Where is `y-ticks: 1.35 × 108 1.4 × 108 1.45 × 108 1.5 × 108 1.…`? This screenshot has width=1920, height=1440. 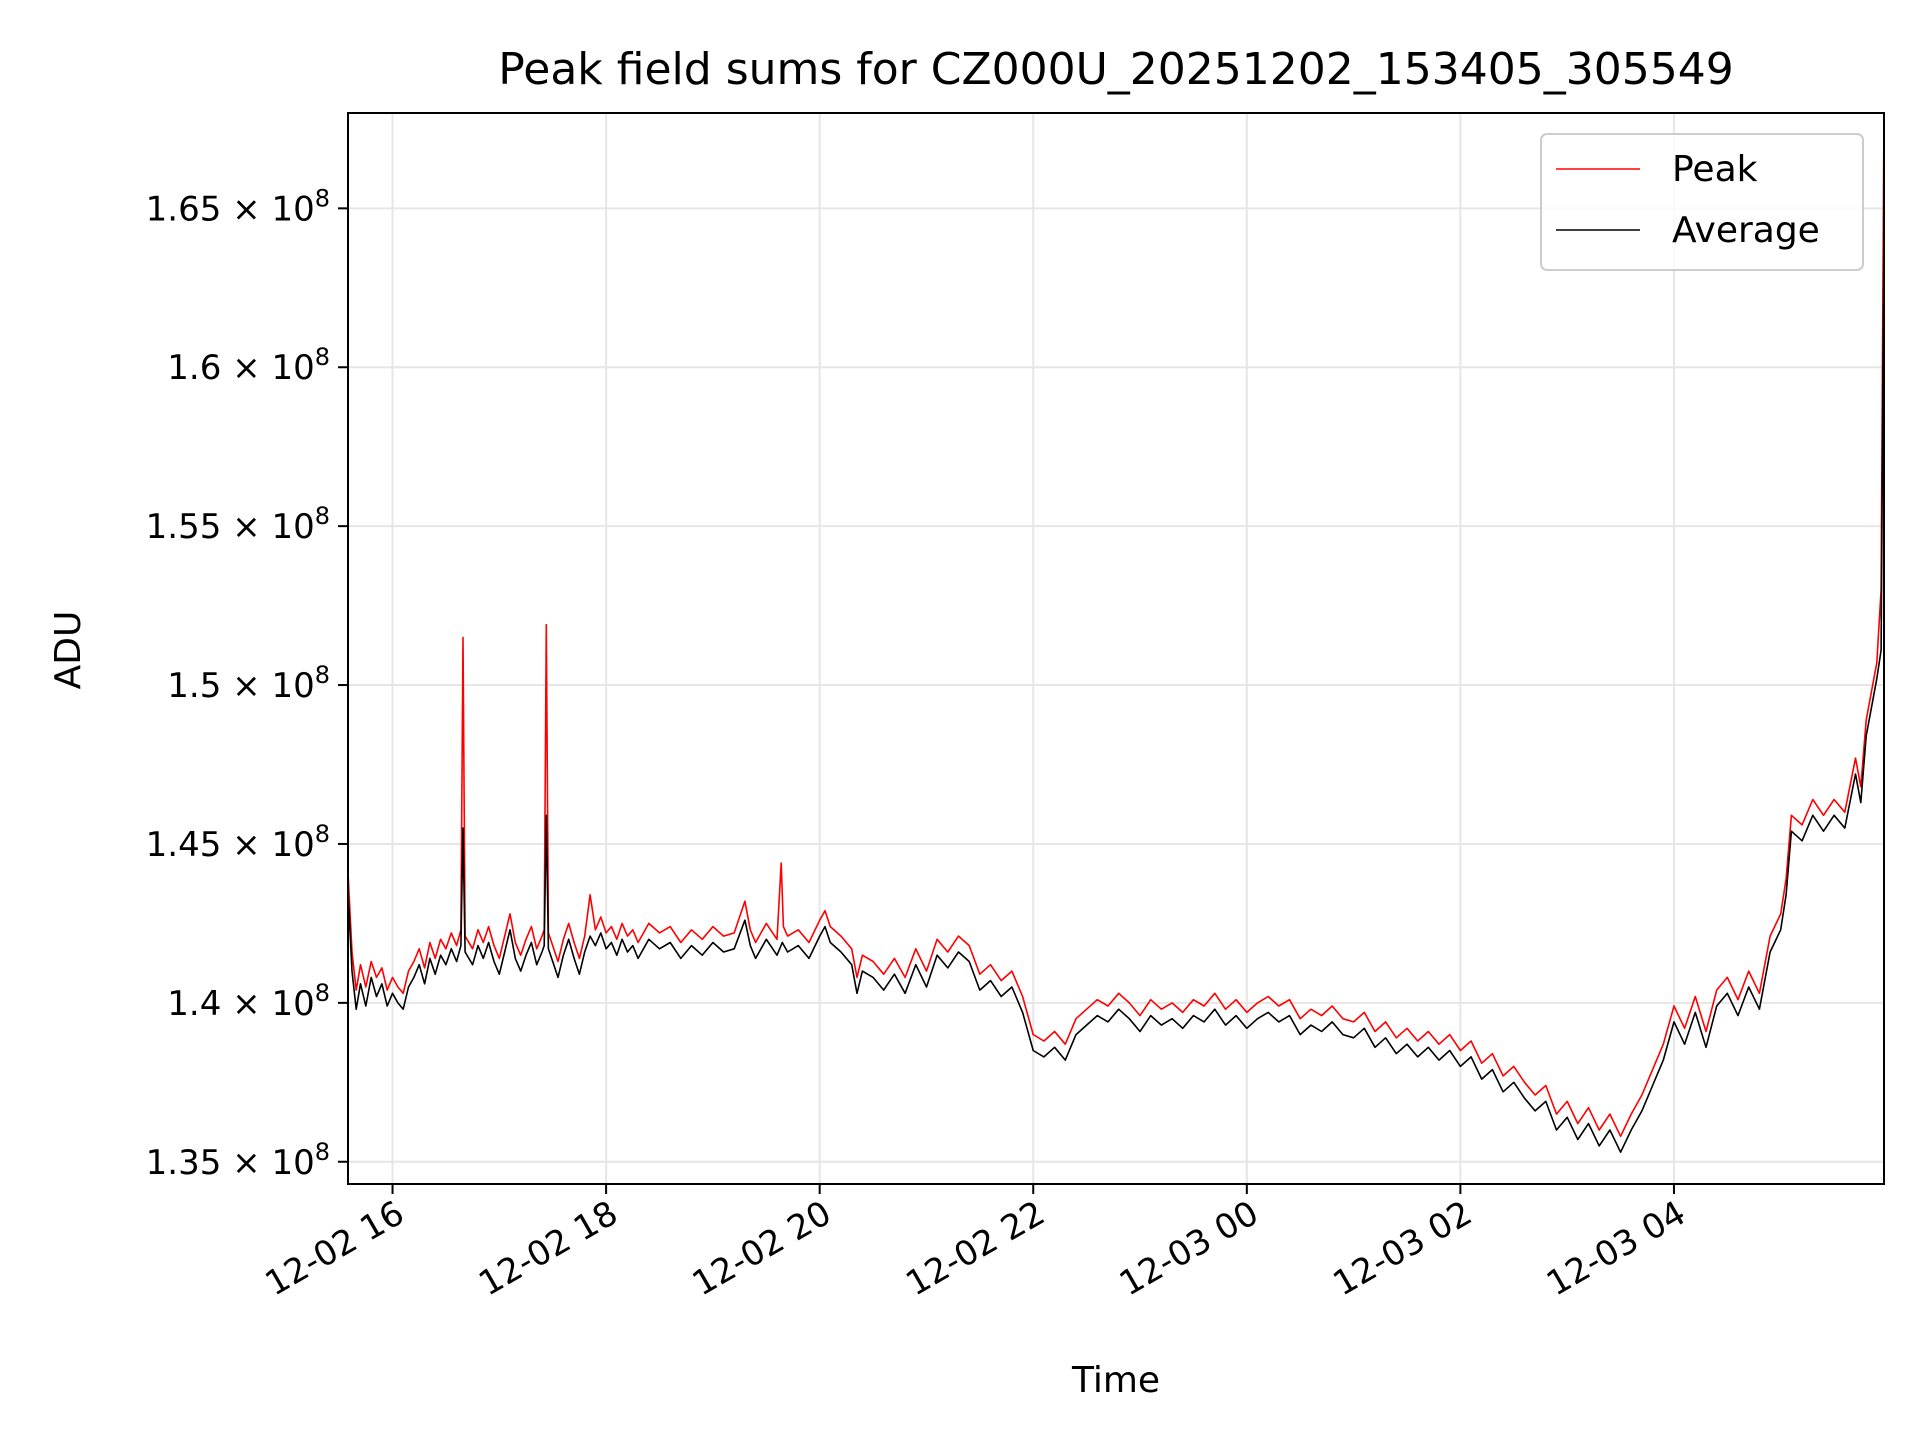 y-ticks: 1.35 × 108 1.4 × 108 1.45 × 108 1.5 × 108 1.… is located at coordinates (247, 683).